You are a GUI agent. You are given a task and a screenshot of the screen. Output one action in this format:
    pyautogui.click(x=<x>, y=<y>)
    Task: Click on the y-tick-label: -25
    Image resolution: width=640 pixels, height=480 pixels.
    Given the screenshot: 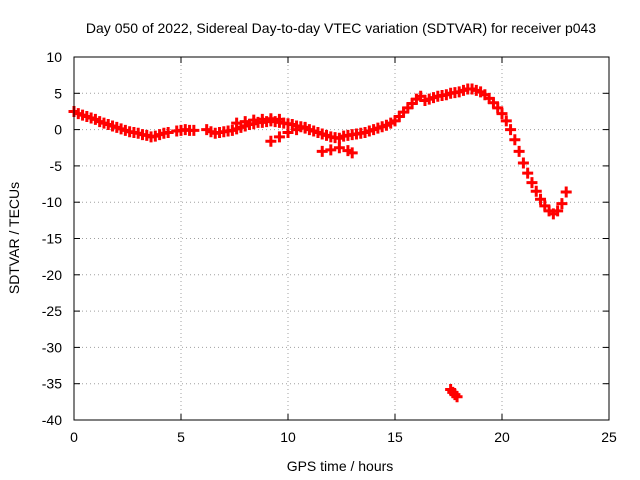 What is the action you would take?
    pyautogui.click(x=52, y=311)
    